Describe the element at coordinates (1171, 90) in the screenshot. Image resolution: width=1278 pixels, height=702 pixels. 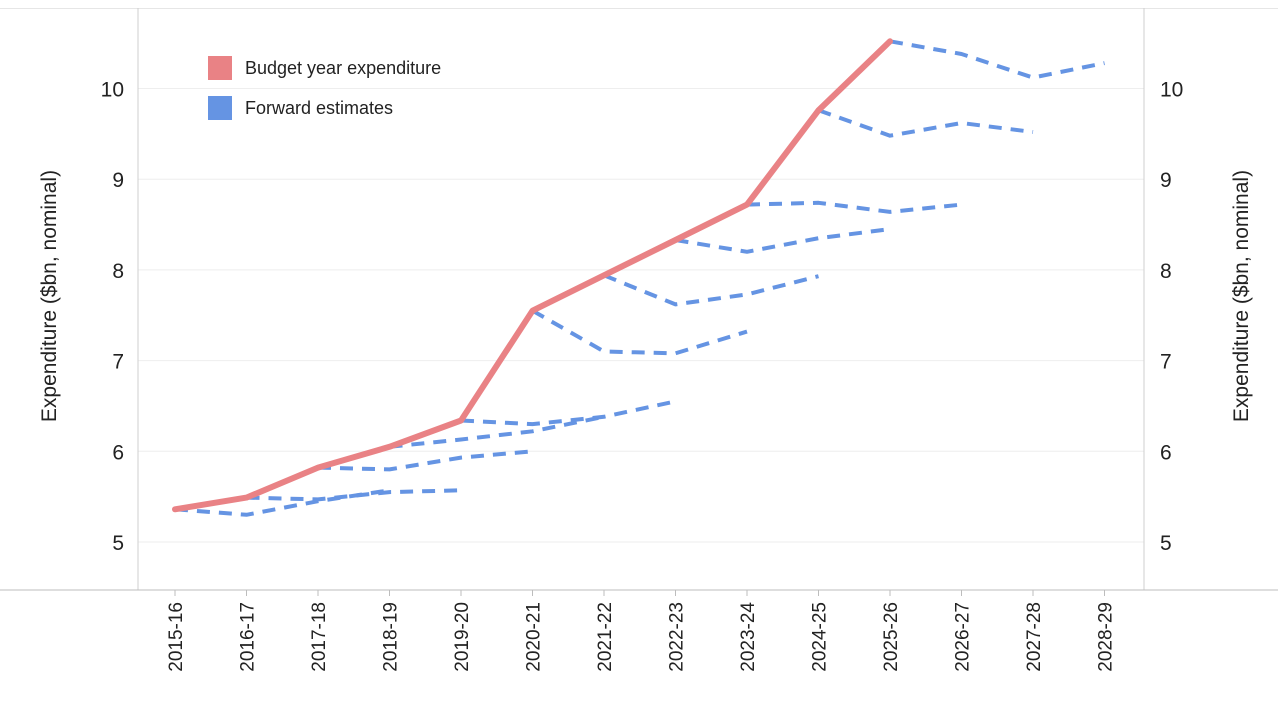
I see `y-tick-label-right: 10` at that location.